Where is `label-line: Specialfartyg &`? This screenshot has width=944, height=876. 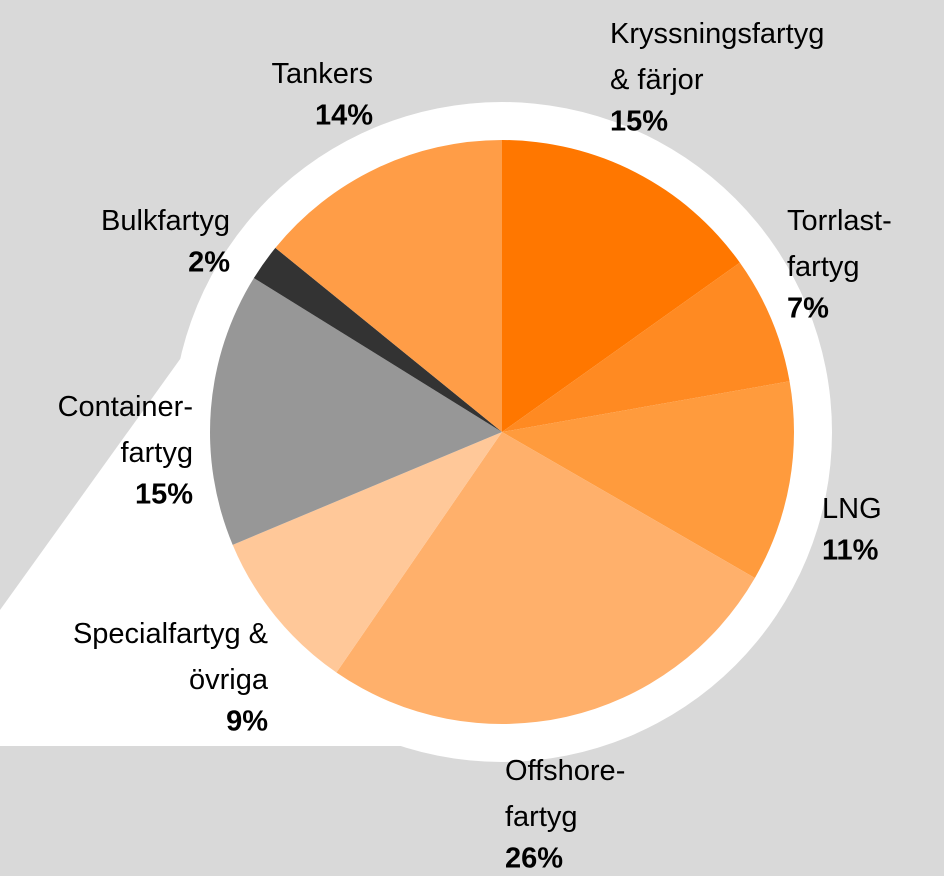 label-line: Specialfartyg & is located at coordinates (170, 634).